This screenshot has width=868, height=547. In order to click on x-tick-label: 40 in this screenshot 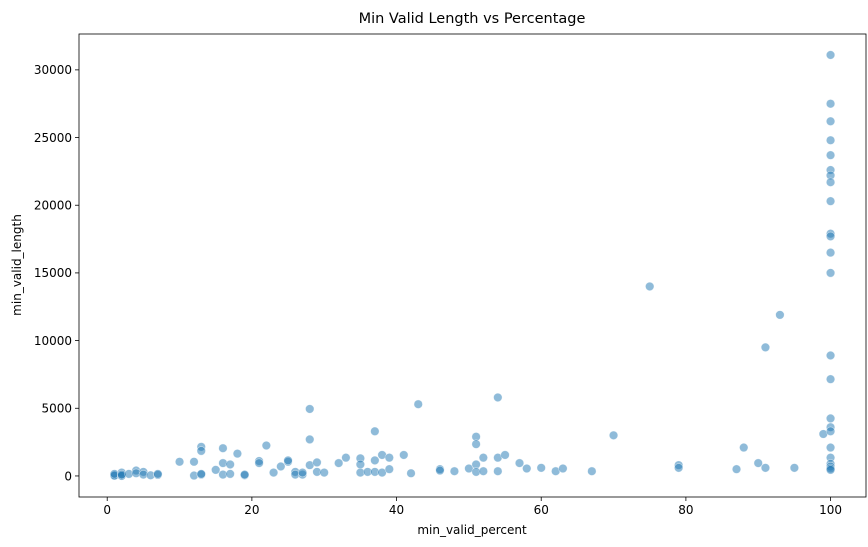, I will do `click(396, 510)`.